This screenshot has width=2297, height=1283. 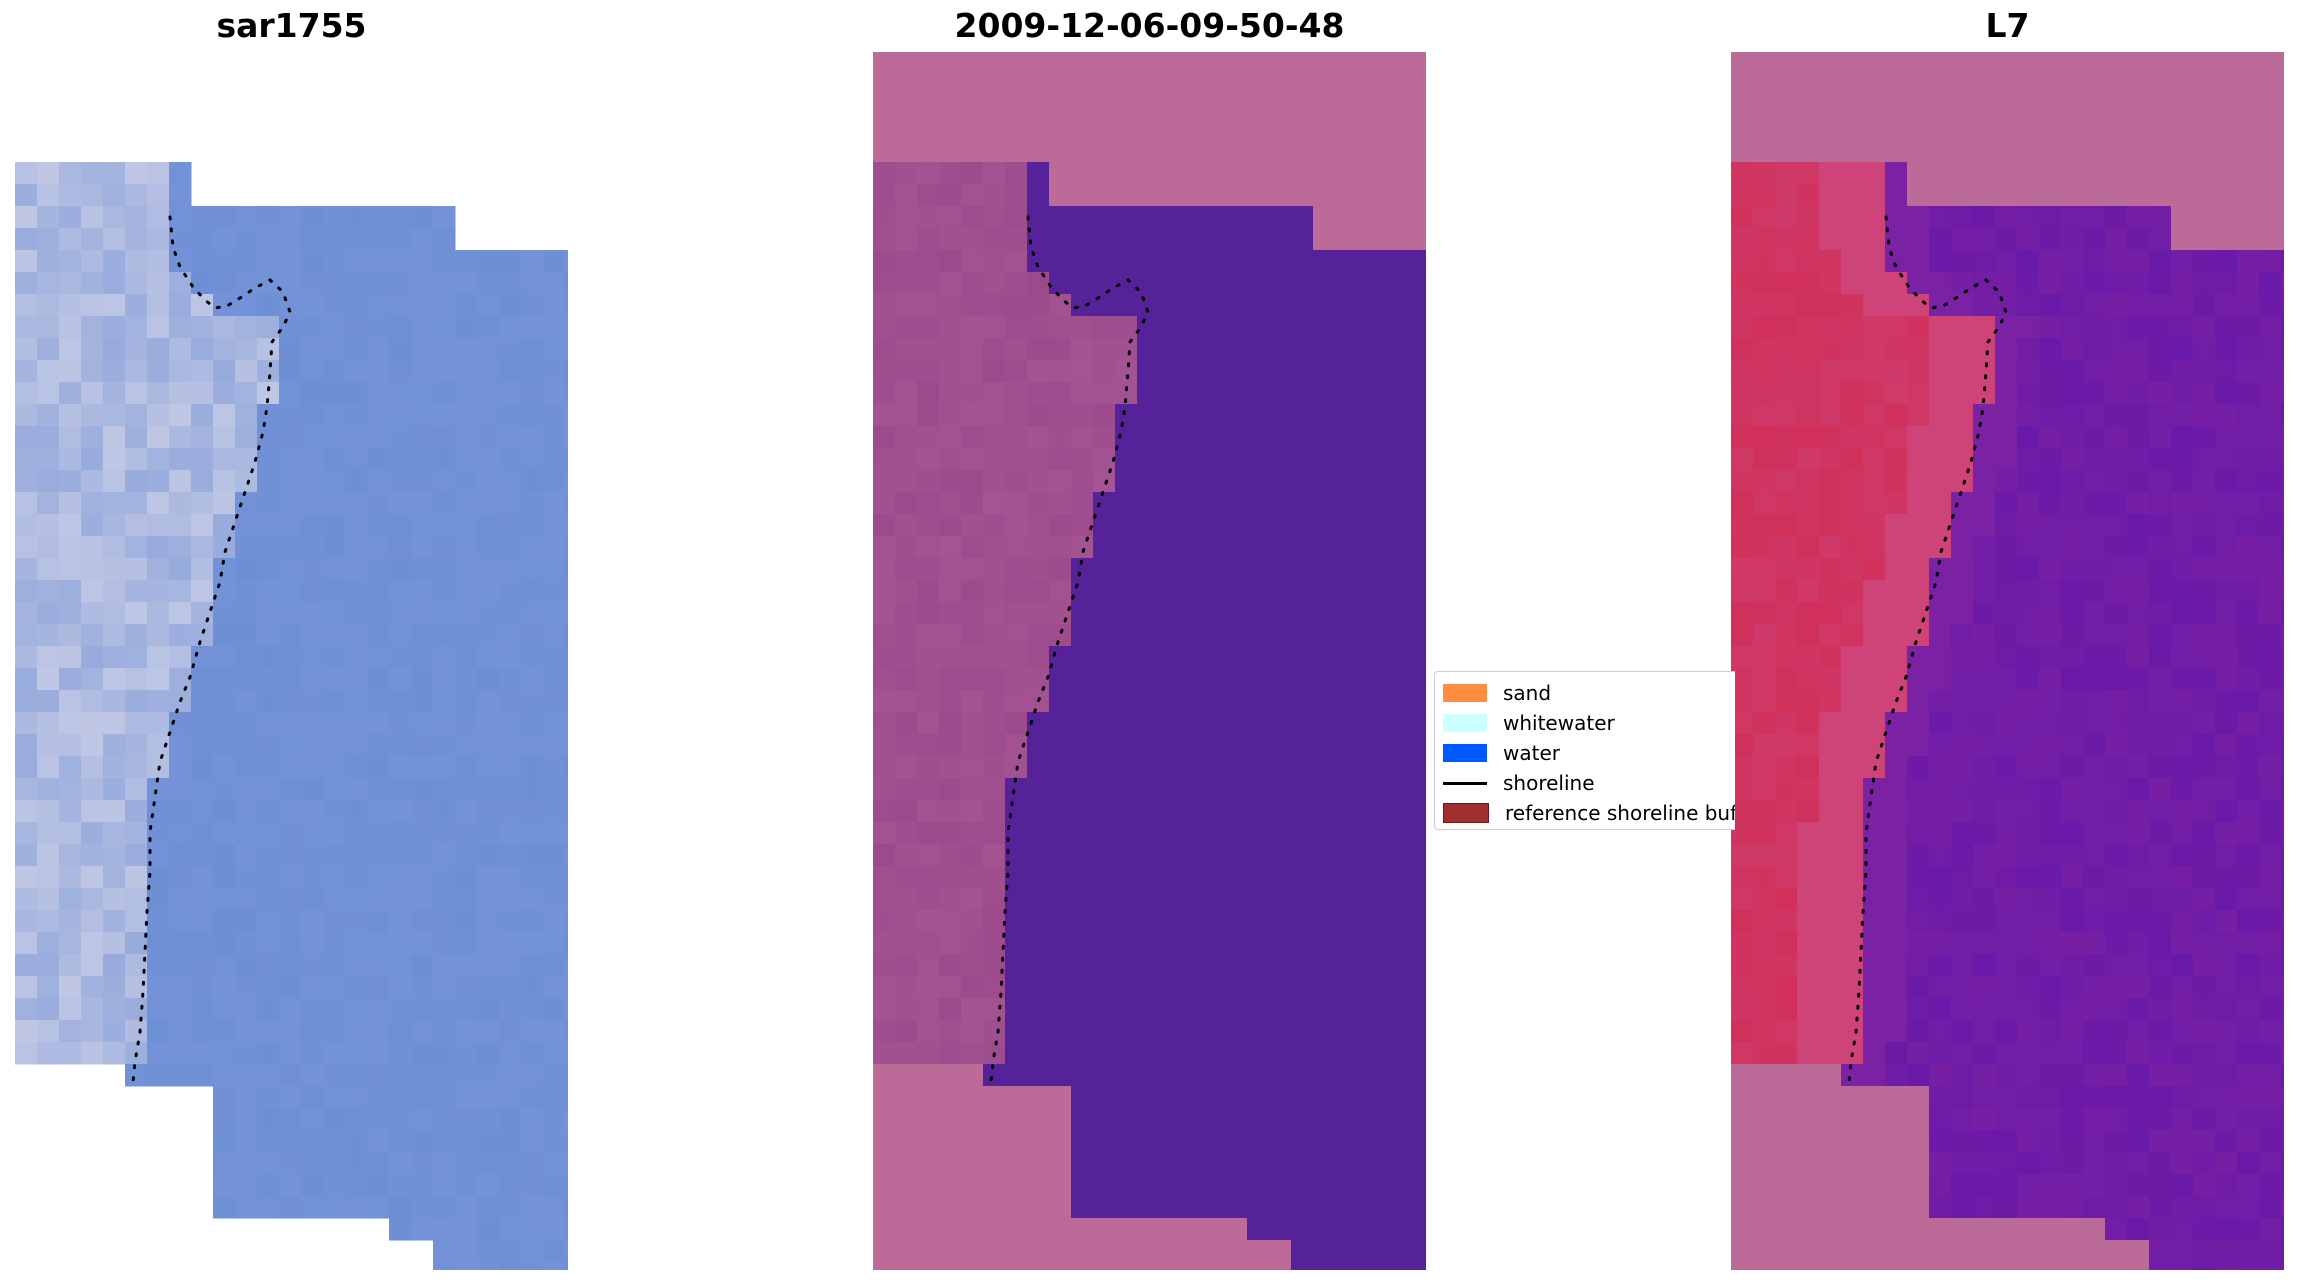 I want to click on legend-item-shoreline: shoreline, so click(x=1519, y=783).